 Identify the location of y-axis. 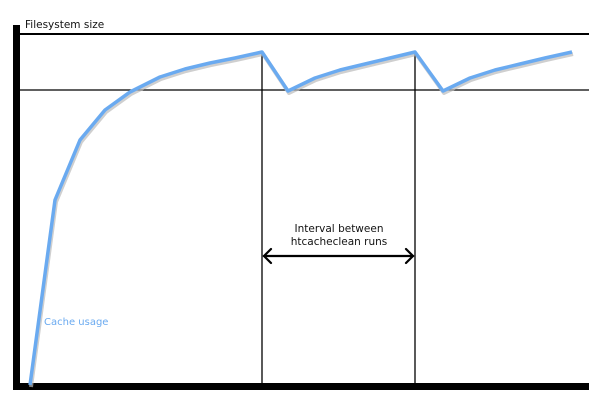
(16, 207).